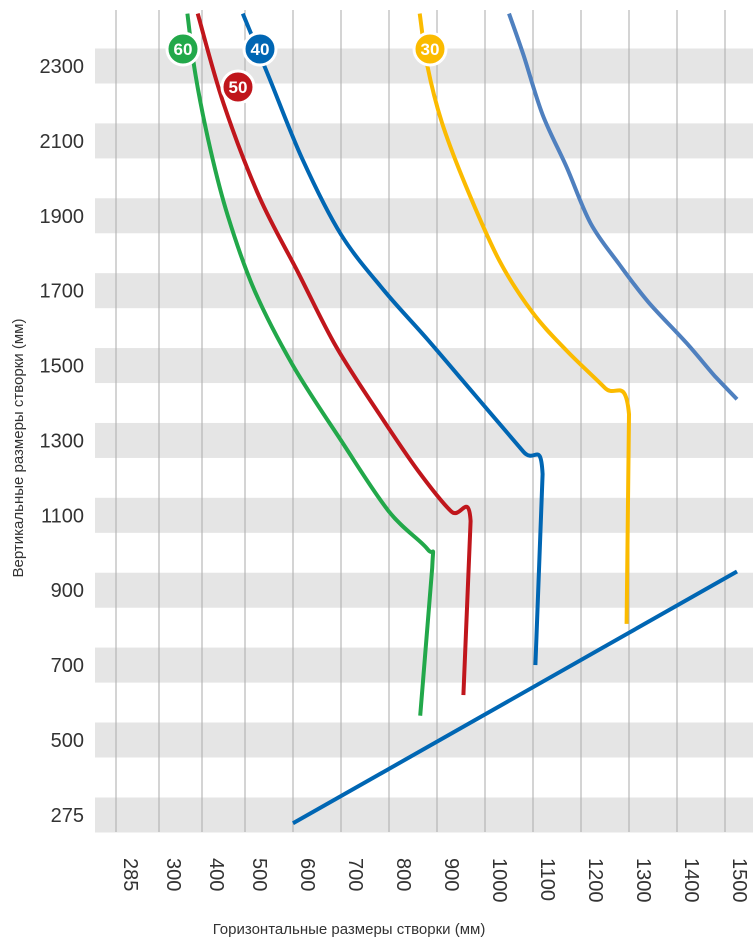 This screenshot has width=753, height=939. Describe the element at coordinates (259, 874) in the screenshot. I see `x-tick-label-500: 500` at that location.